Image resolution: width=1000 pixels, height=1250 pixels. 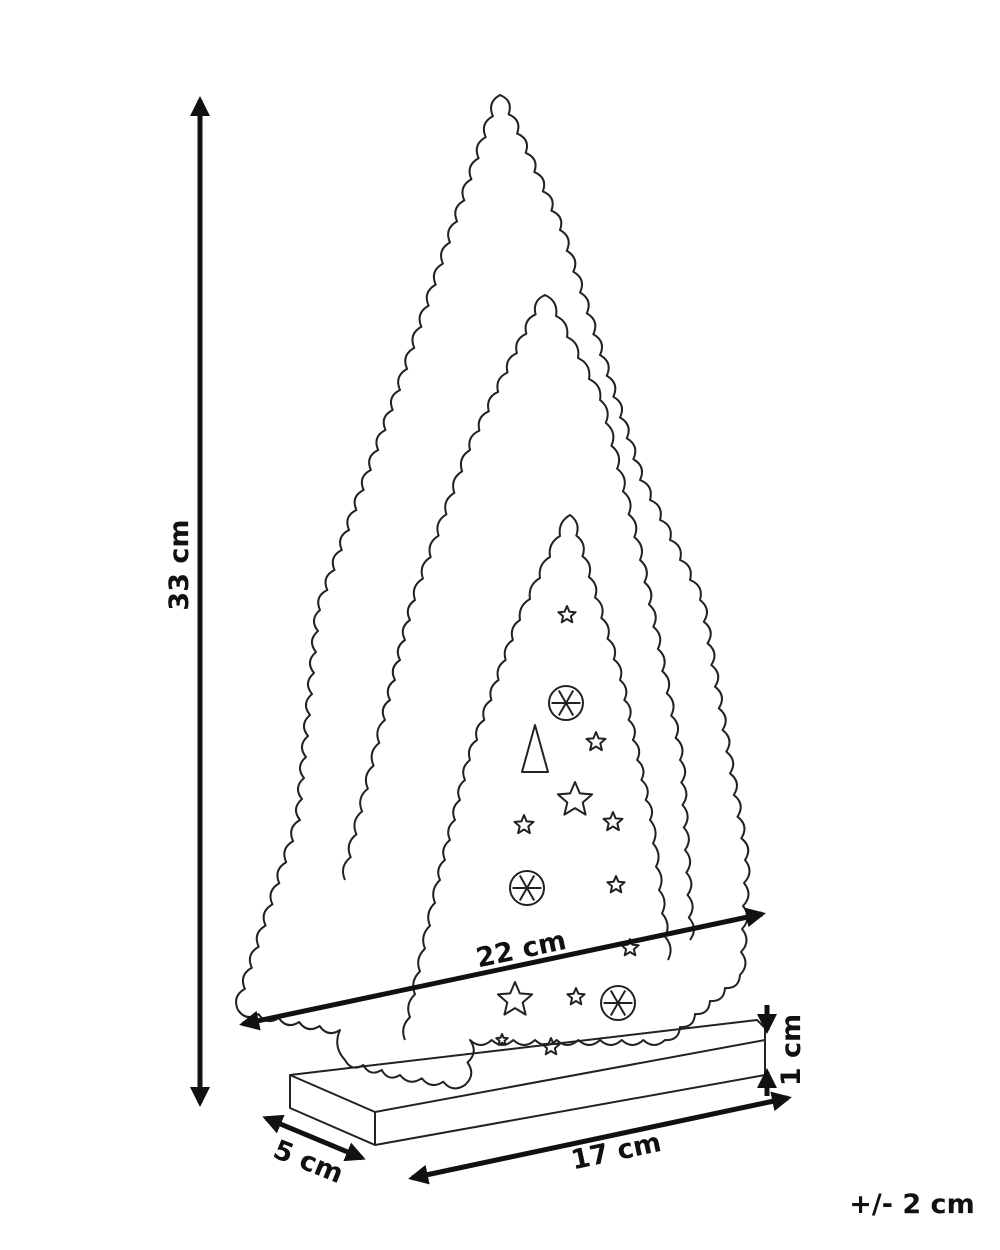 What do you see at coordinates (600, 1138) in the screenshot?
I see `length-arrow` at bounding box center [600, 1138].